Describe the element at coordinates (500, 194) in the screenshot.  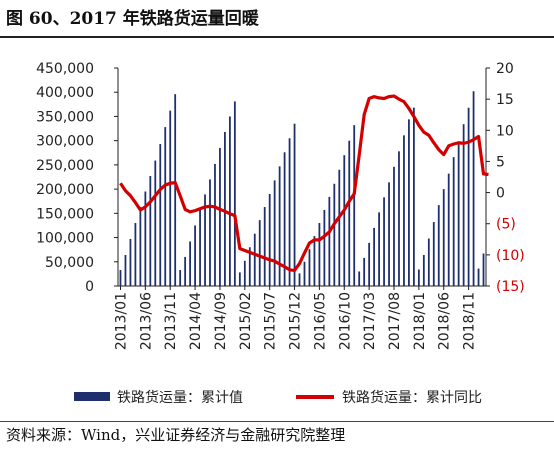
I see `right-tick-label: 0` at that location.